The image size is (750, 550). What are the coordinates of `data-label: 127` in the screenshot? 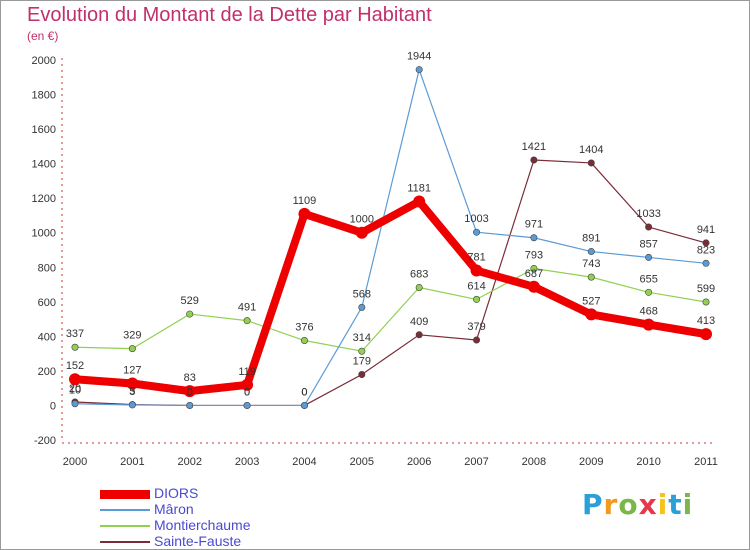 It's located at (132, 371).